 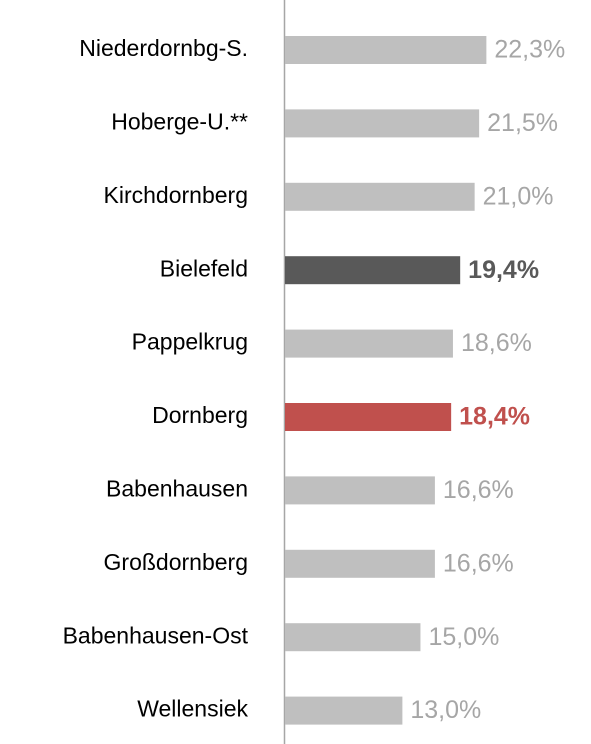 I want to click on value-label: 22,3%, so click(x=529, y=50).